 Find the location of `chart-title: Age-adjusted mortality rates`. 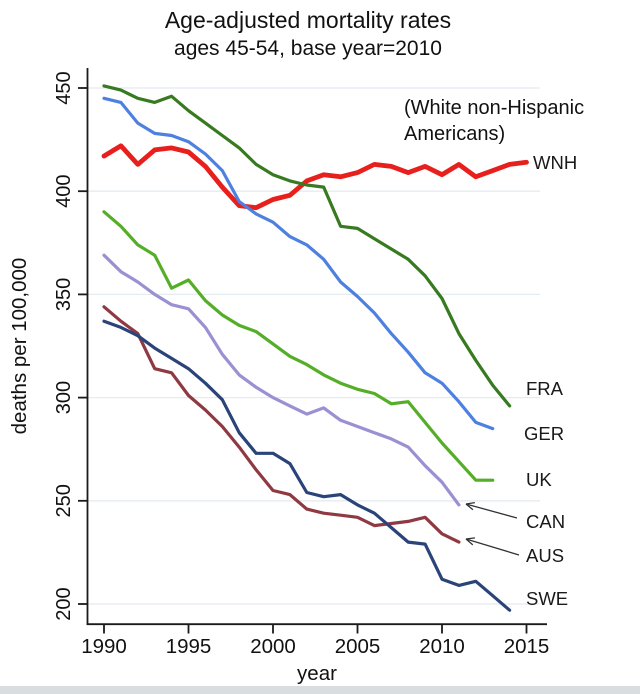

chart-title: Age-adjusted mortality rates is located at coordinates (308, 20).